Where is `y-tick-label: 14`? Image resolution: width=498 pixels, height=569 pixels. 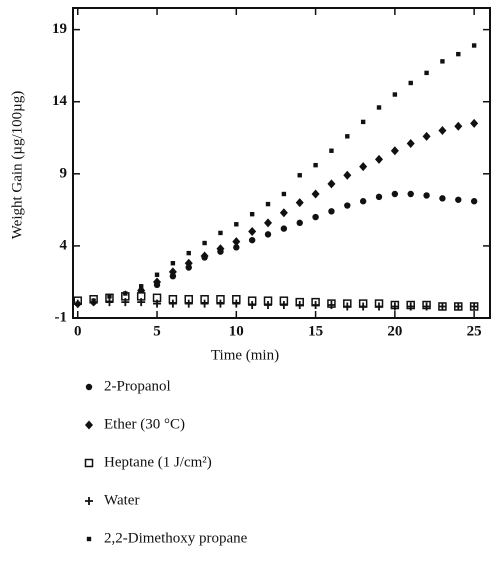 y-tick-label: 14 is located at coordinates (60, 101).